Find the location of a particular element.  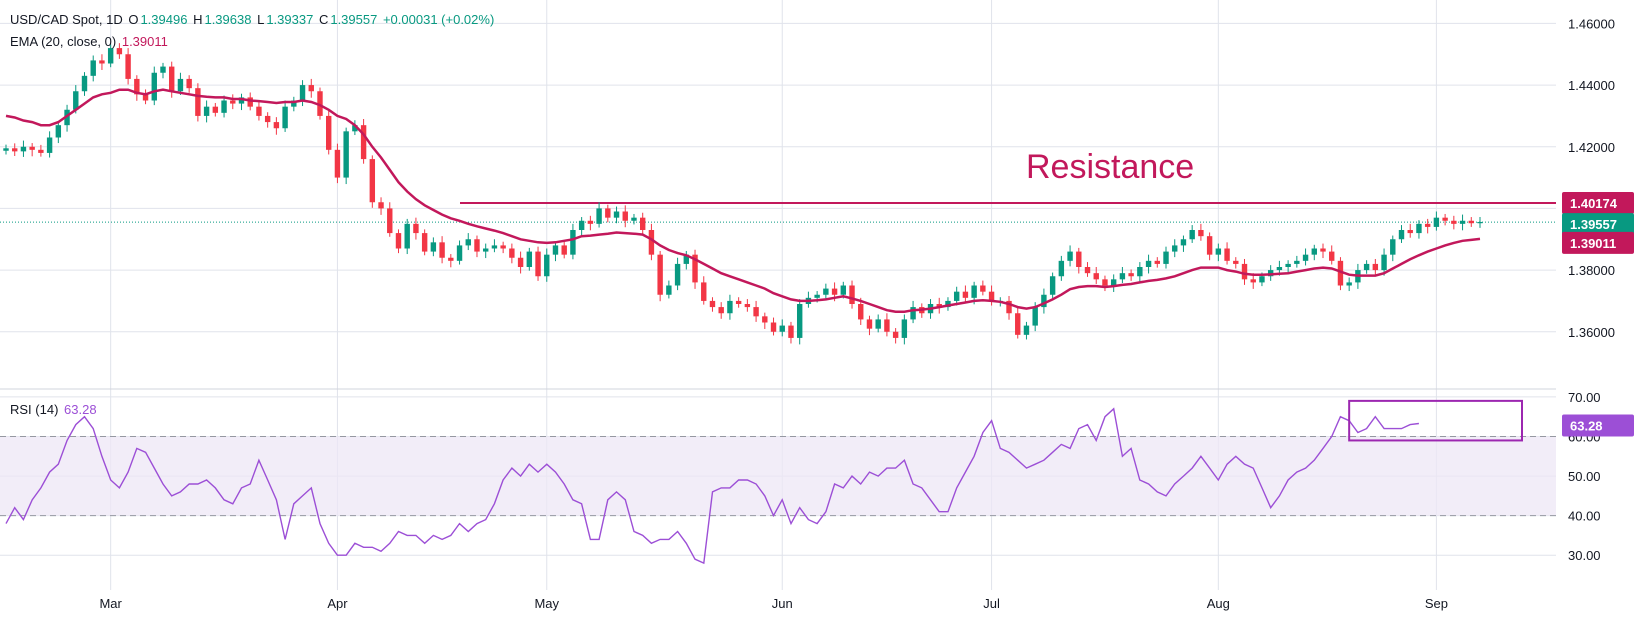

symbol-label: USD/CAD Spot, 1D is located at coordinates (66, 19).